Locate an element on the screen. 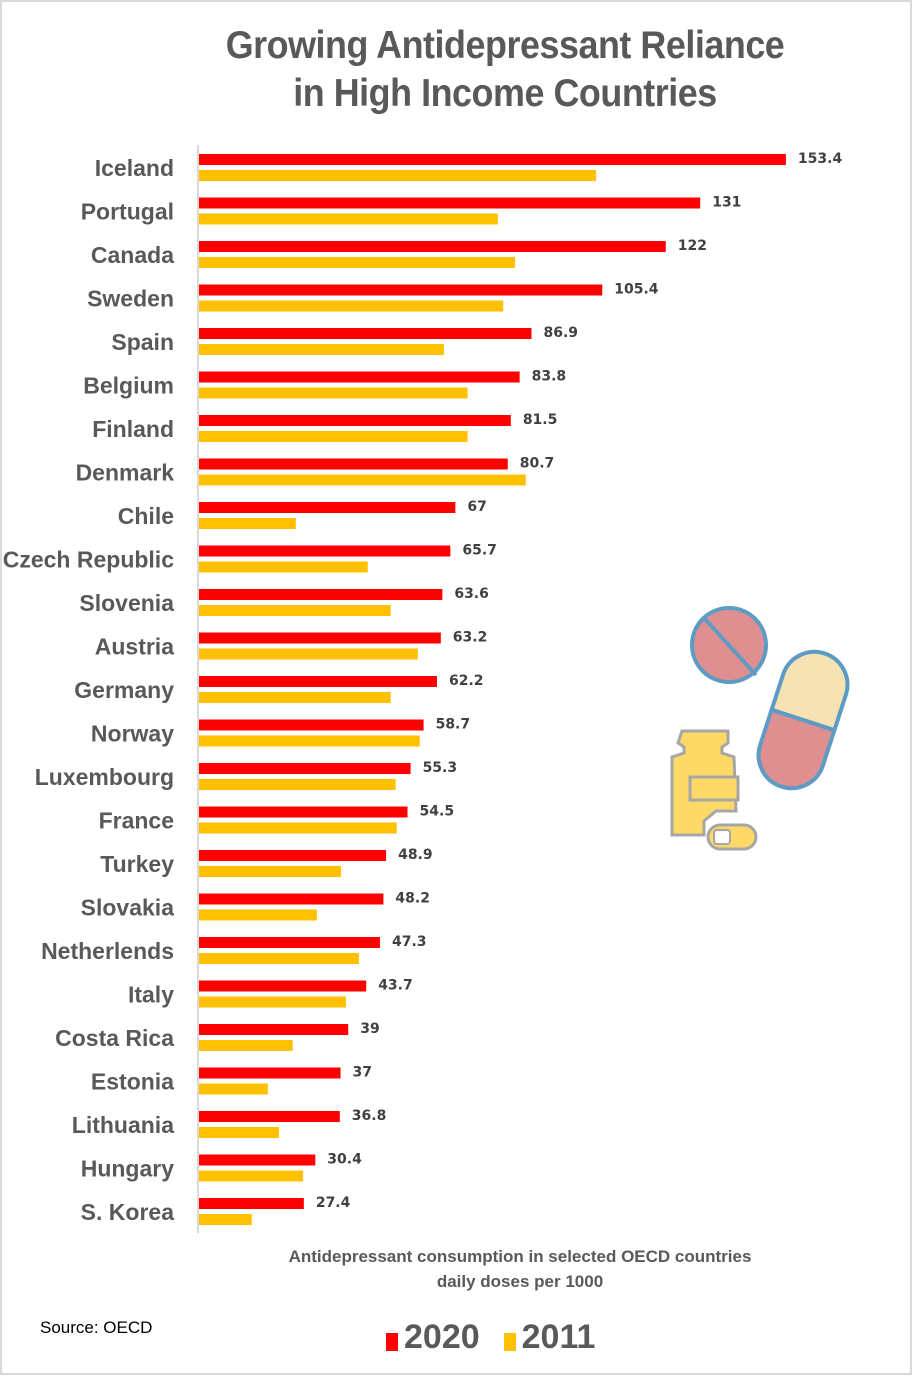 This screenshot has height=1376, width=912. bar-2011-belgium is located at coordinates (333, 393).